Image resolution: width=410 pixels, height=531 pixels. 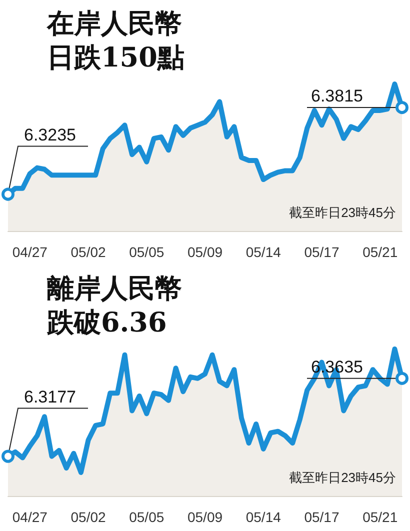 What do you see at coordinates (50, 396) in the screenshot?
I see `annotation: 6.3177` at bounding box center [50, 396].